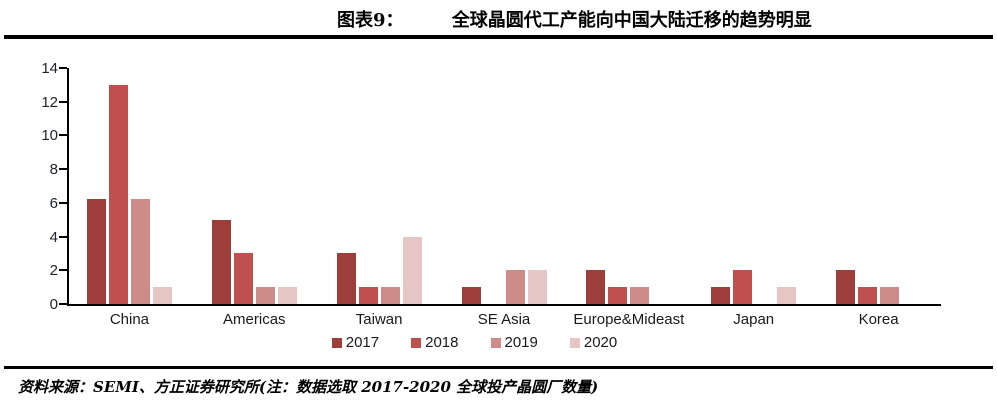  I want to click on legend-label: 2020, so click(600, 342).